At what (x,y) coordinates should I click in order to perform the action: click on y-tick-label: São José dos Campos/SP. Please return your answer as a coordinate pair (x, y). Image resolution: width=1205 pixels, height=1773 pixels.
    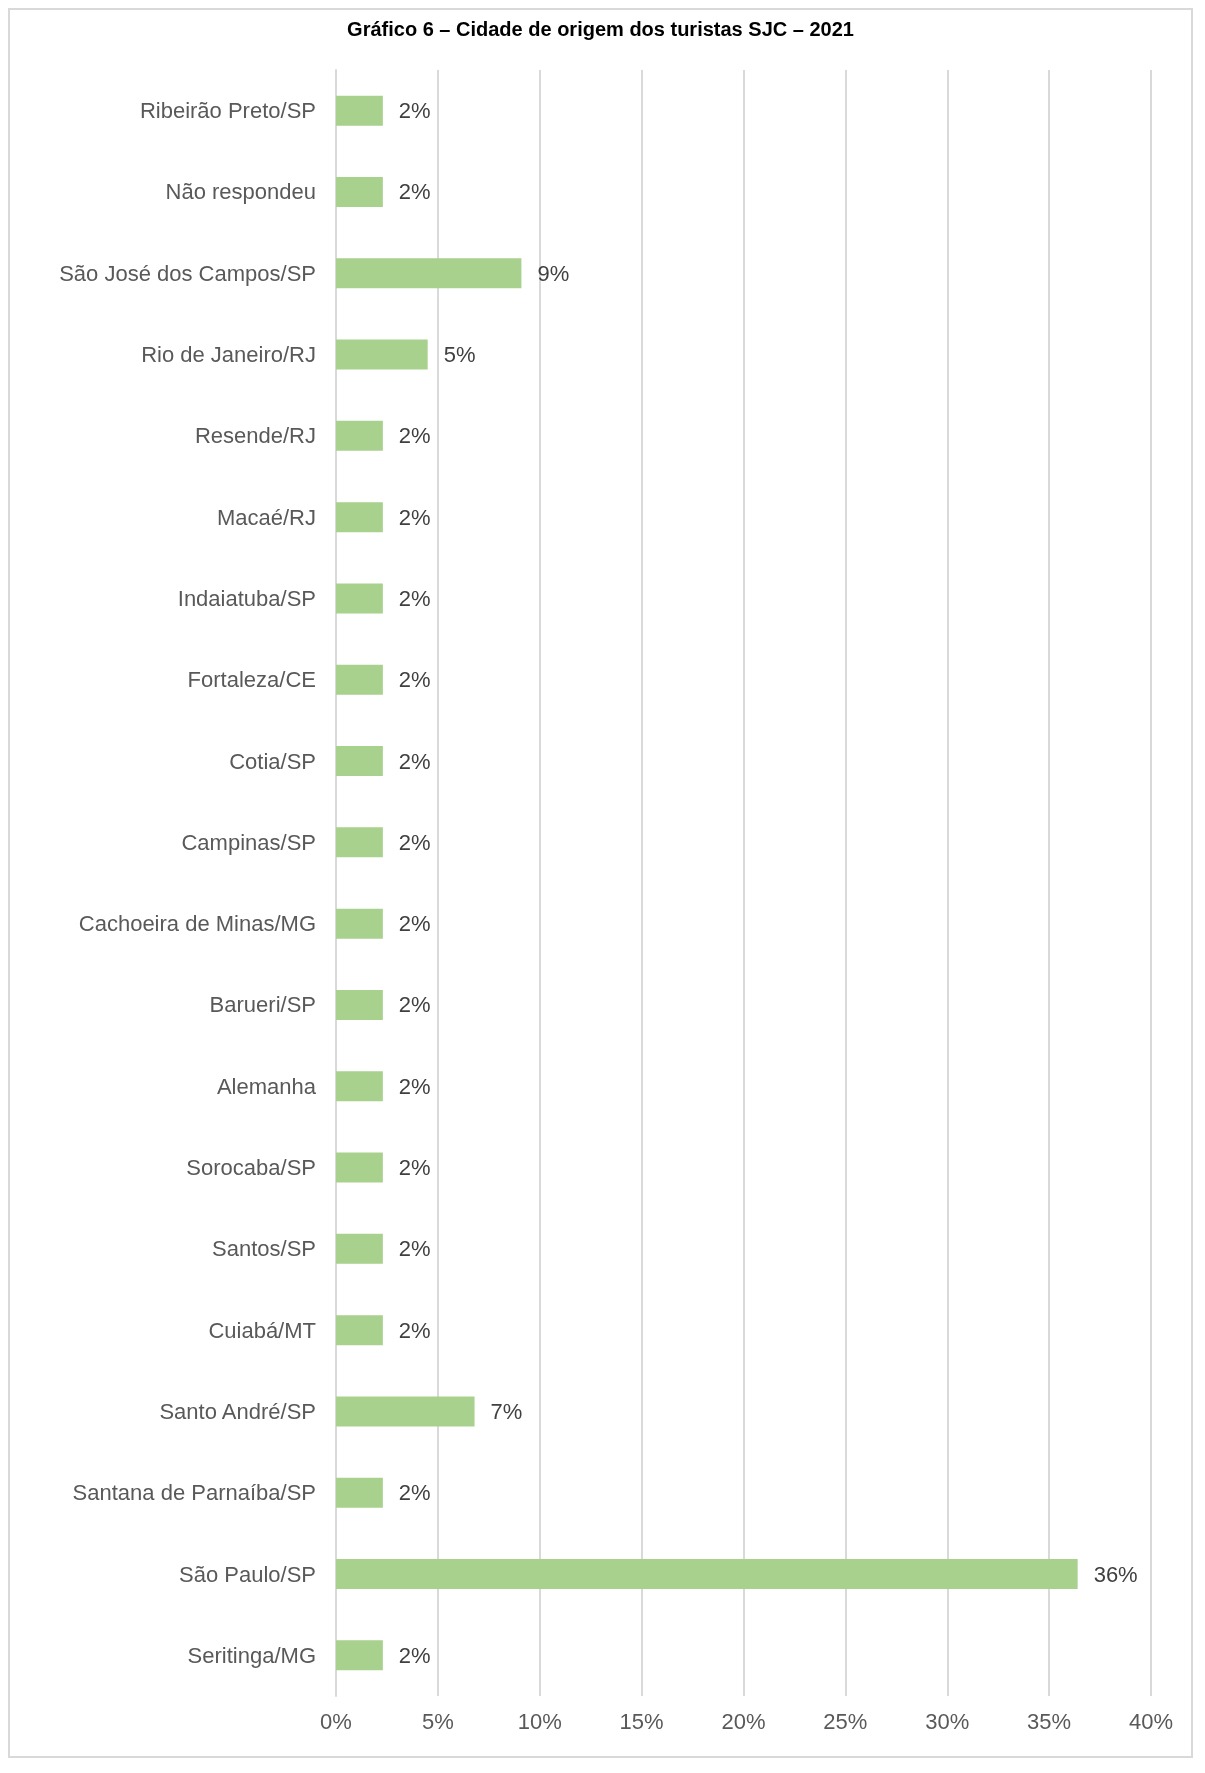
    Looking at the image, I should click on (187, 273).